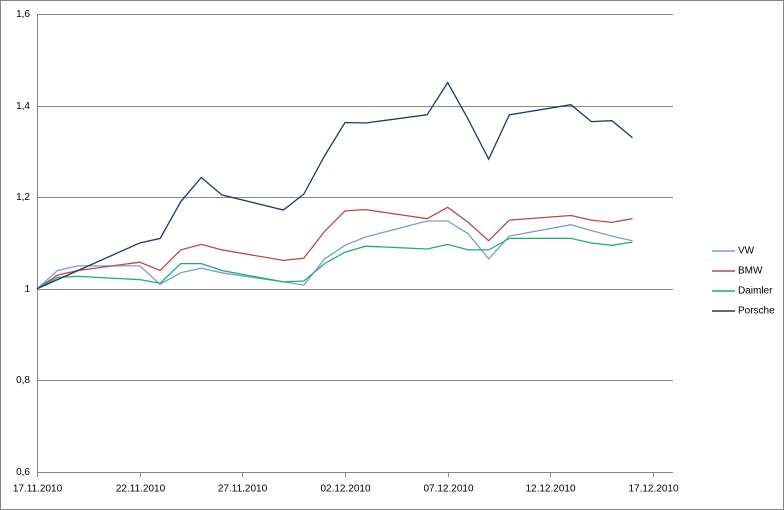 The image size is (784, 510). I want to click on x-tick-label: 17.11.2010, so click(38, 489).